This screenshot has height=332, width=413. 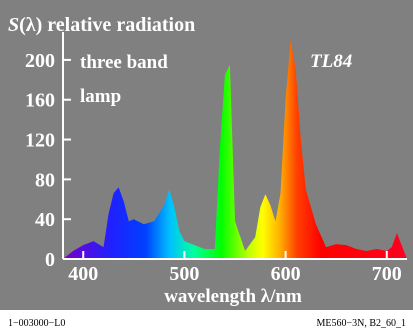 I want to click on y-axis-ticks: 0 40 80 120 160 200, so click(x=48, y=160).